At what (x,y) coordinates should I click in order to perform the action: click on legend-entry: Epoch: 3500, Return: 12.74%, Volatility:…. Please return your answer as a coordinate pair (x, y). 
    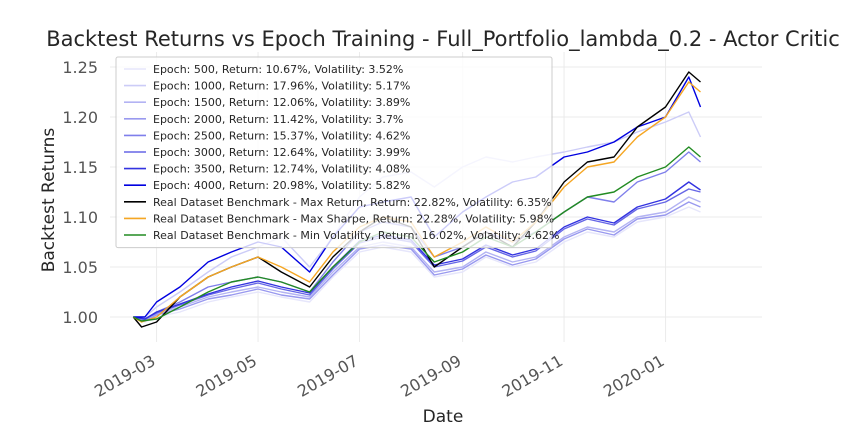
    Looking at the image, I should click on (281, 169).